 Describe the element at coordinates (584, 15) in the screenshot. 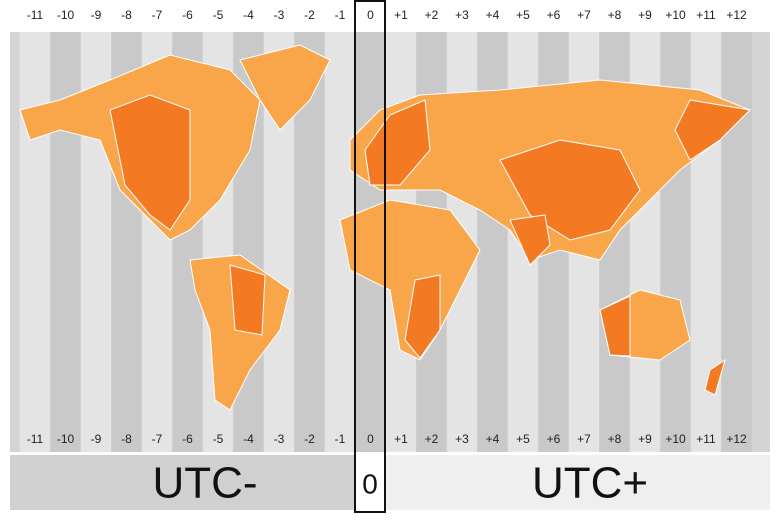

I see `zone-label-top: +7` at that location.